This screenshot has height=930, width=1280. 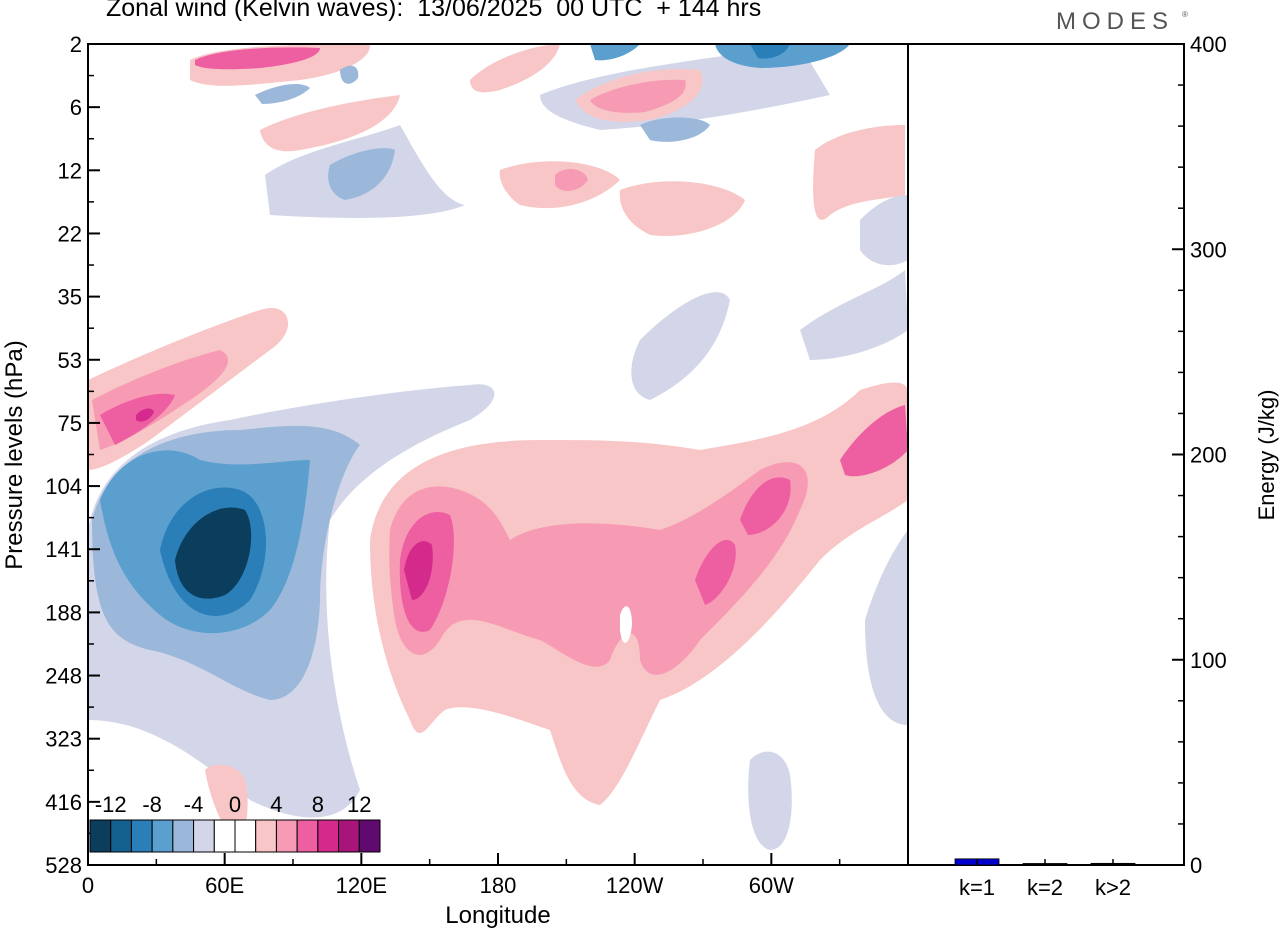 I want to click on x-axis-label: Longitude, so click(x=497, y=915).